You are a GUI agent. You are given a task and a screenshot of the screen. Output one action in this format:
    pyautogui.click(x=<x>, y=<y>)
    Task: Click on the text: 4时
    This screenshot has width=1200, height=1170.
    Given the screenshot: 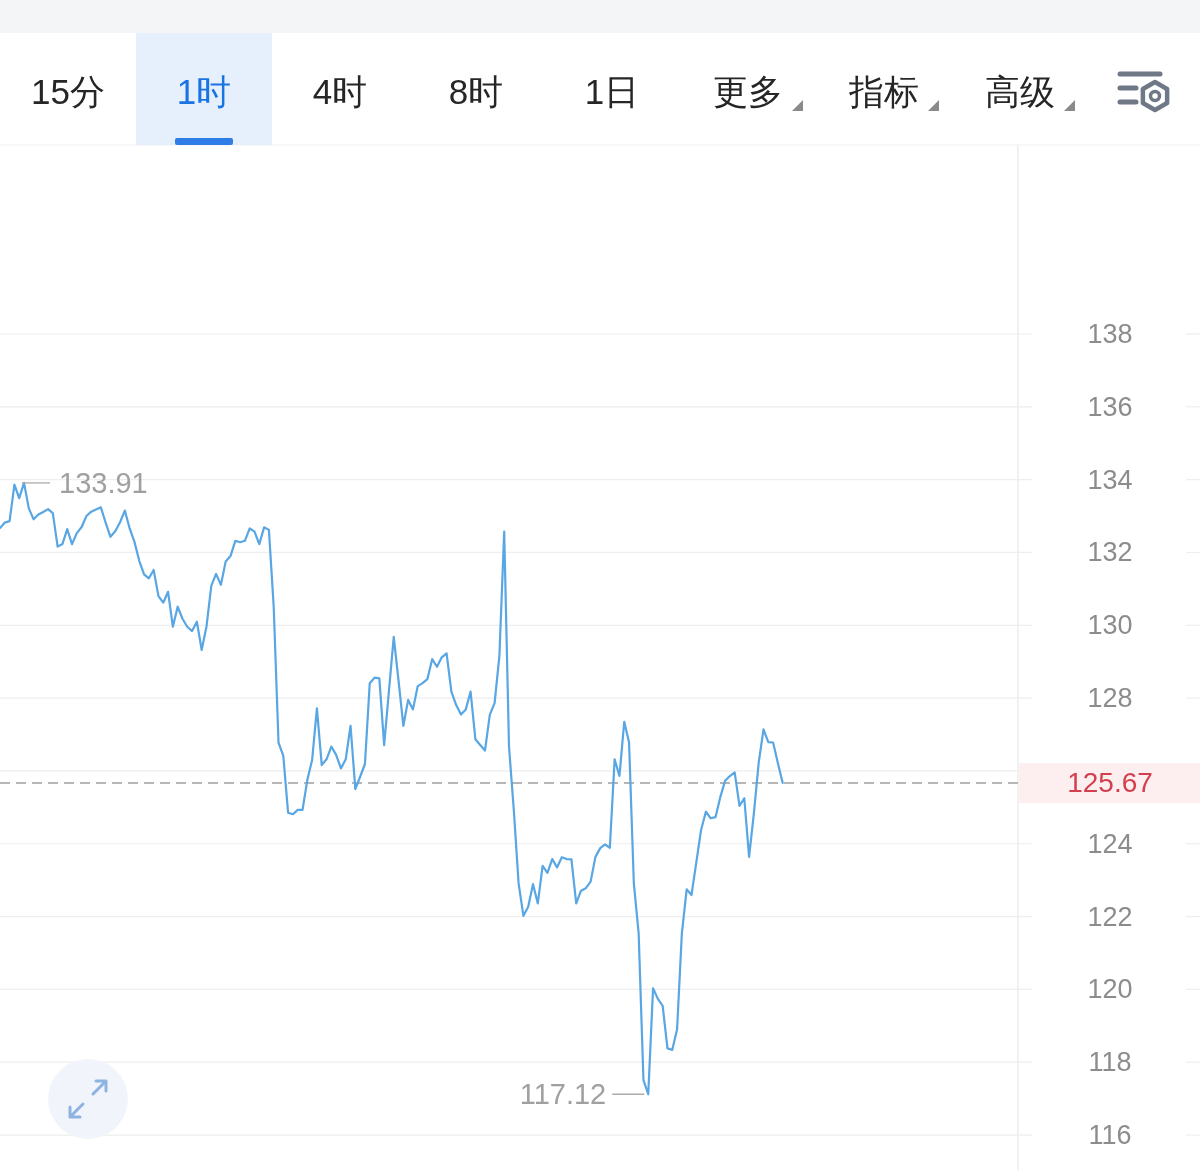 What is the action you would take?
    pyautogui.click(x=340, y=91)
    